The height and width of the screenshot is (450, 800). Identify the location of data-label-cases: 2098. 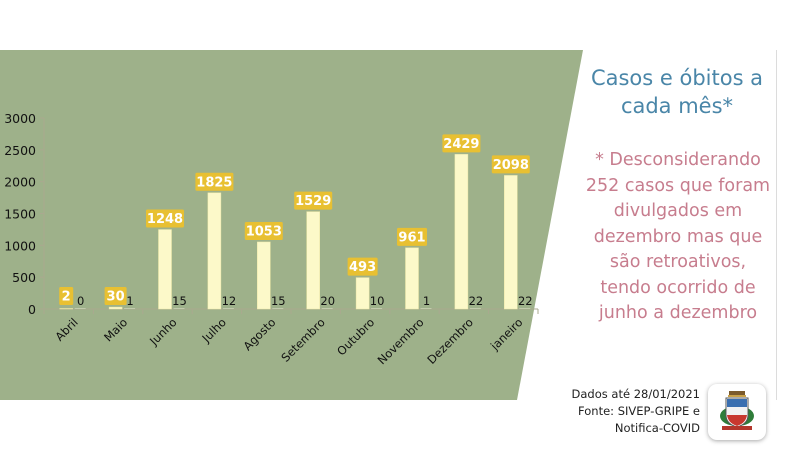
(511, 165).